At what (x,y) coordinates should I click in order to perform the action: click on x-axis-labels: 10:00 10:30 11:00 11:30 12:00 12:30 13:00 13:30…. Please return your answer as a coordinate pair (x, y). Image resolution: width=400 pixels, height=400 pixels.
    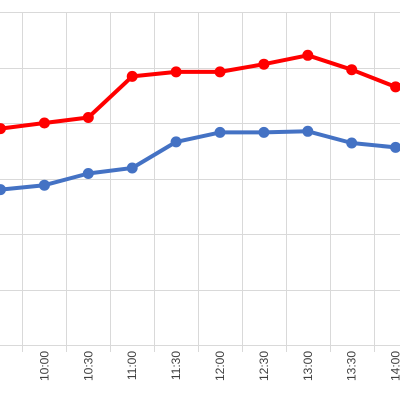
    Looking at the image, I should click on (218, 366).